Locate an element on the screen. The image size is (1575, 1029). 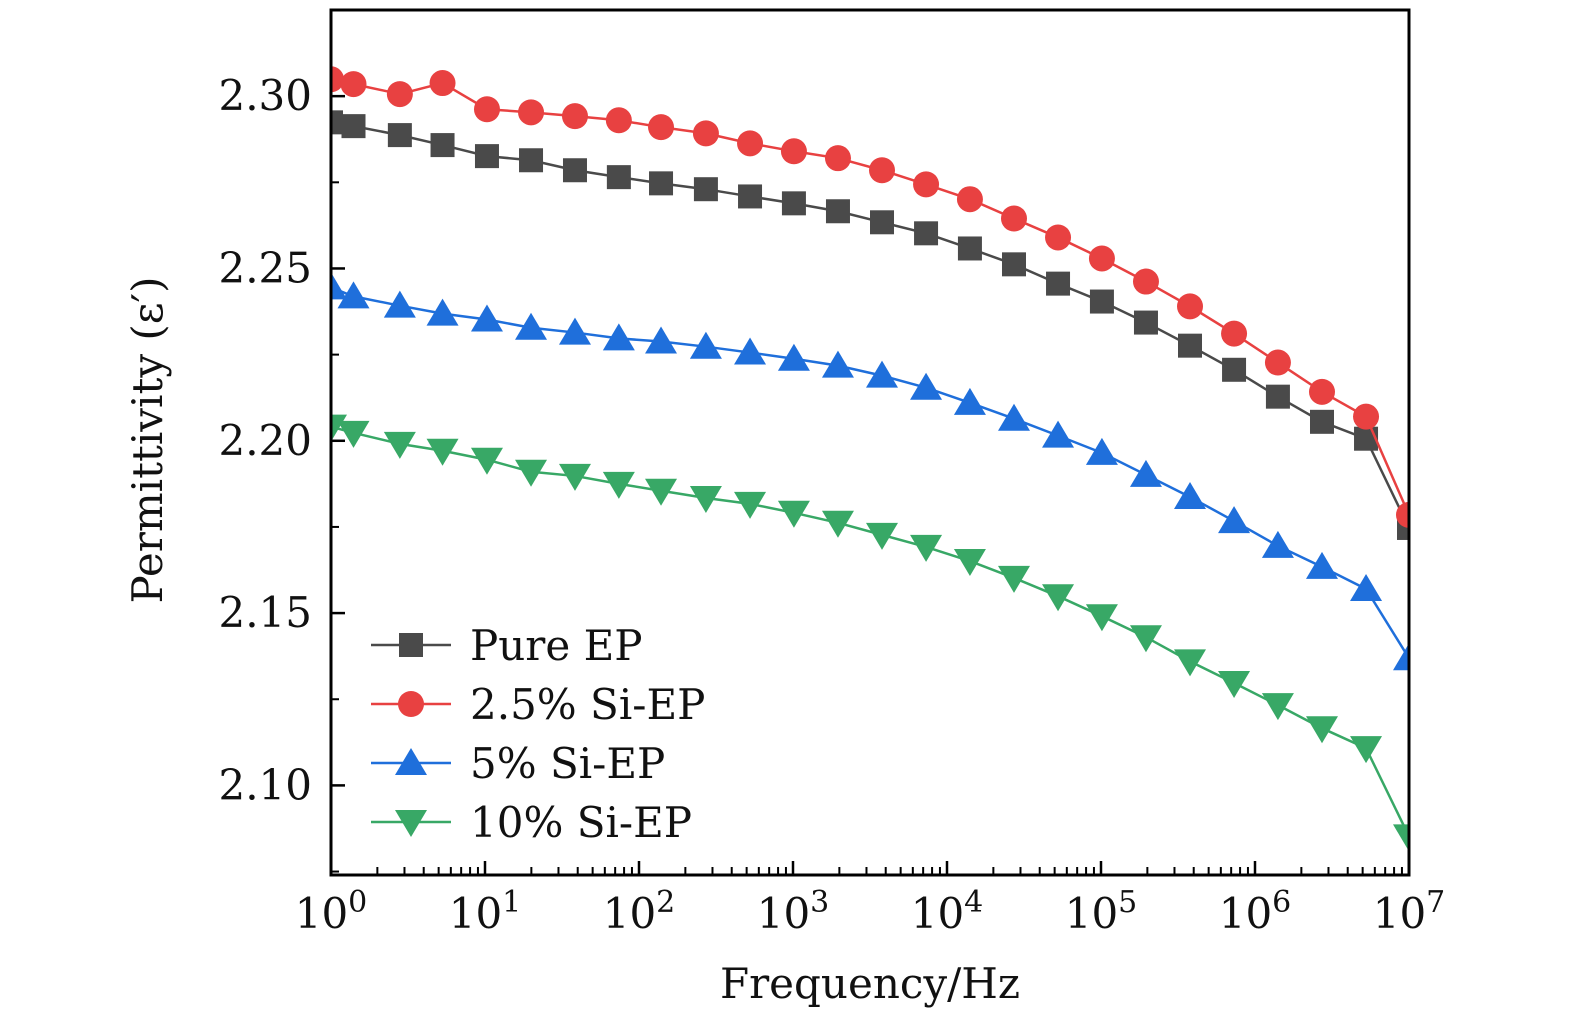
legend: Pure EP 2.5% Si-EP 5% Si-EP 10% Si-EP is located at coordinates (538, 734).